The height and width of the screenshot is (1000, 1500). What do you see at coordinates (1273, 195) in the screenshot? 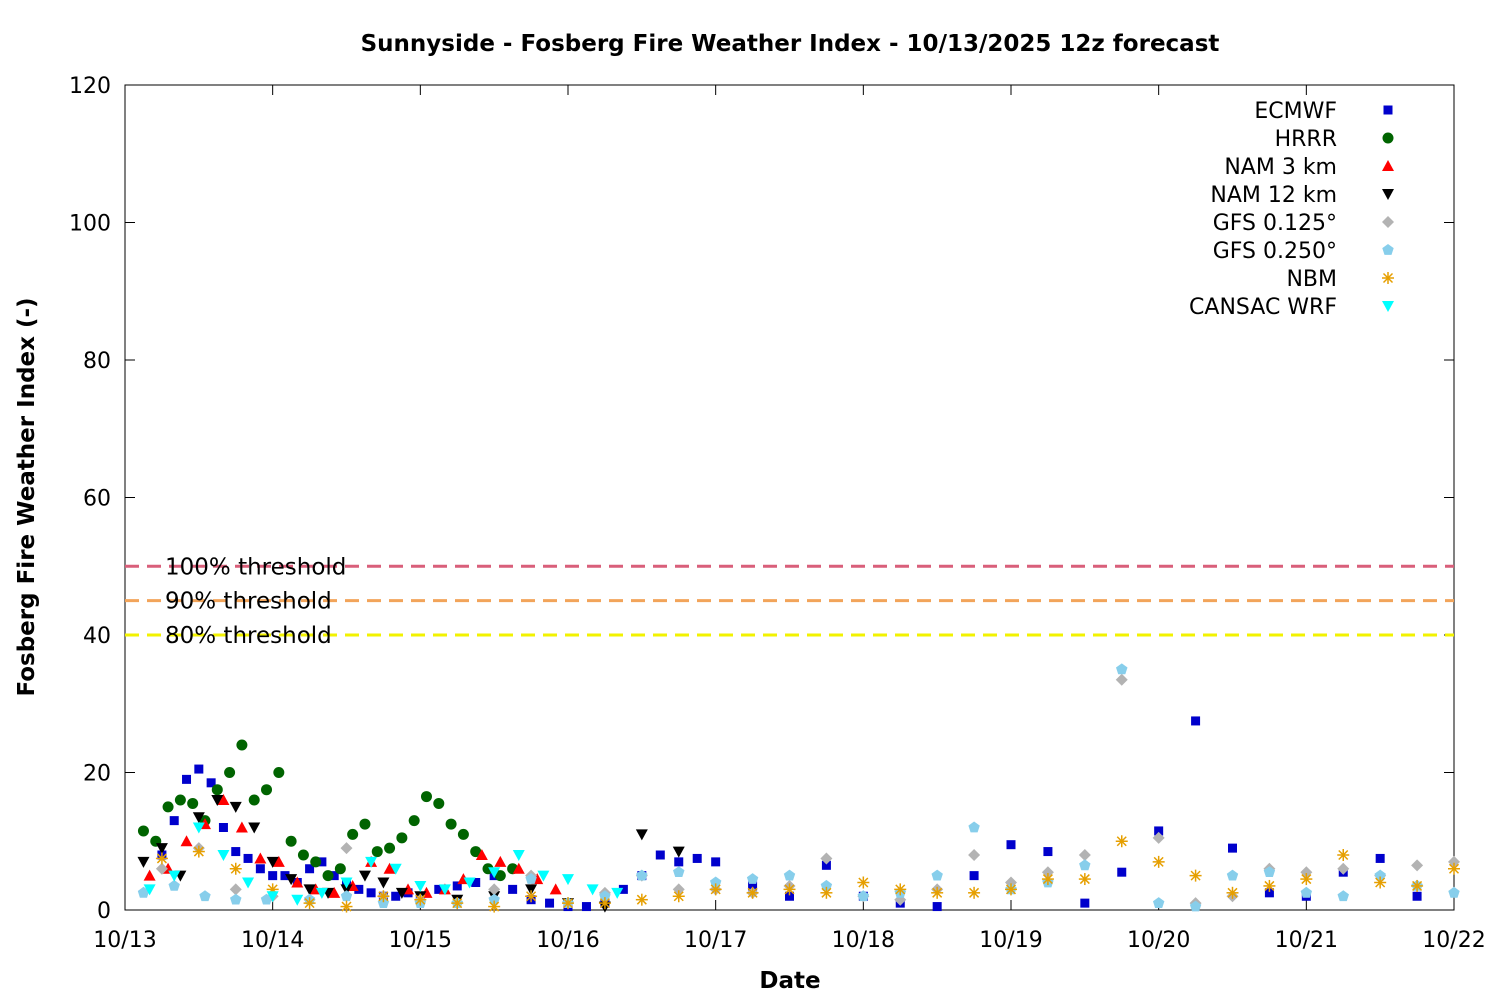
I see `legend-label: NAM 12 km` at bounding box center [1273, 195].